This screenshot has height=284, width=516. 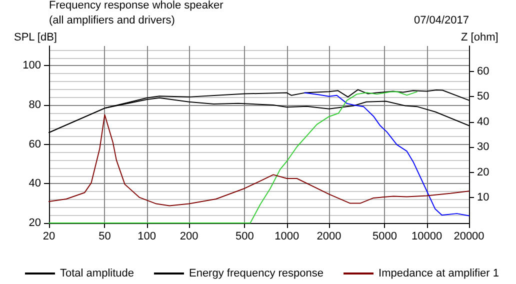 What do you see at coordinates (427, 236) in the screenshot?
I see `x-tick-label: 10000` at bounding box center [427, 236].